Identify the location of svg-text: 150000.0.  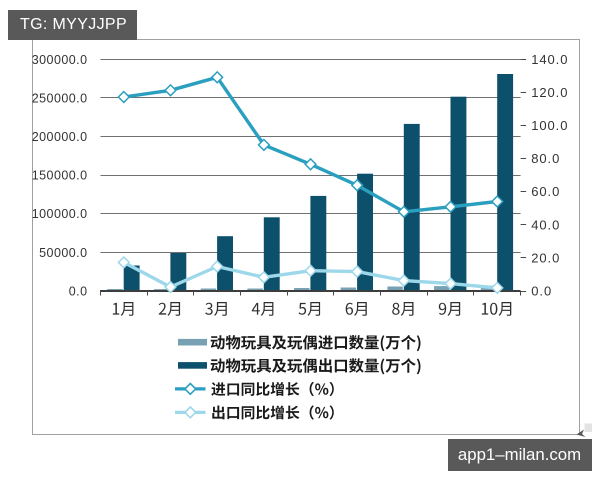
(60, 176).